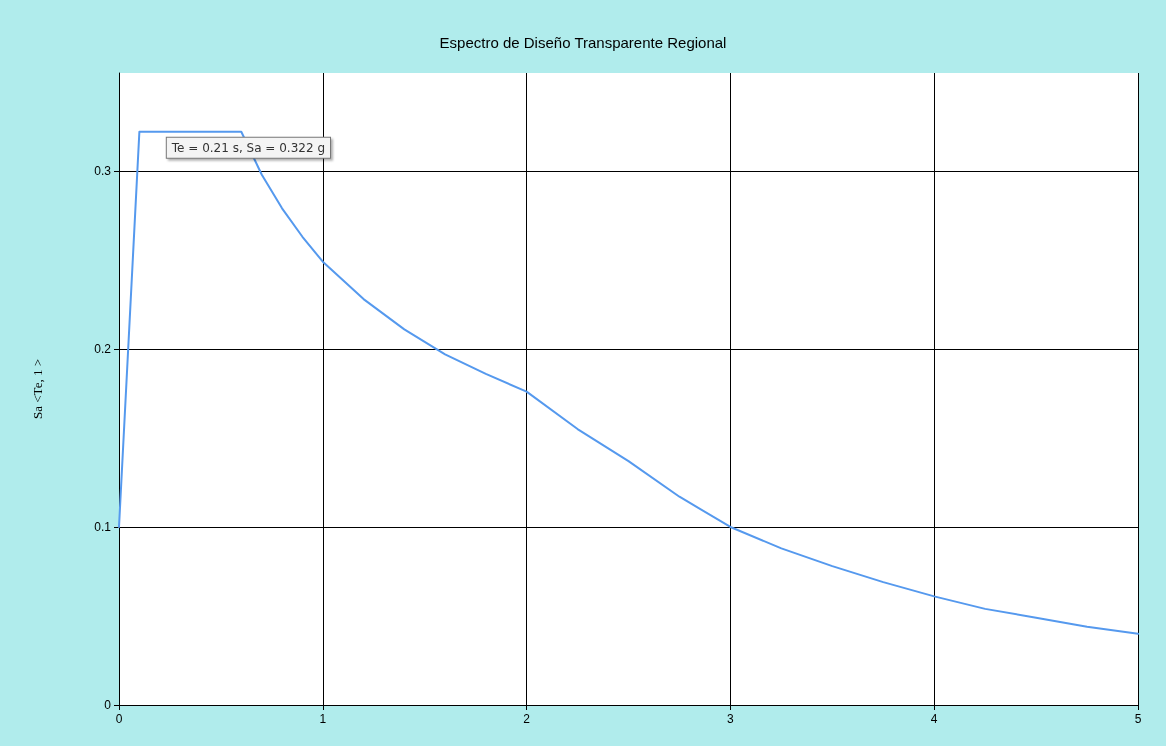 Image resolution: width=1166 pixels, height=746 pixels. Describe the element at coordinates (103, 170) in the screenshot. I see `y-tick-label: 0.3` at that location.